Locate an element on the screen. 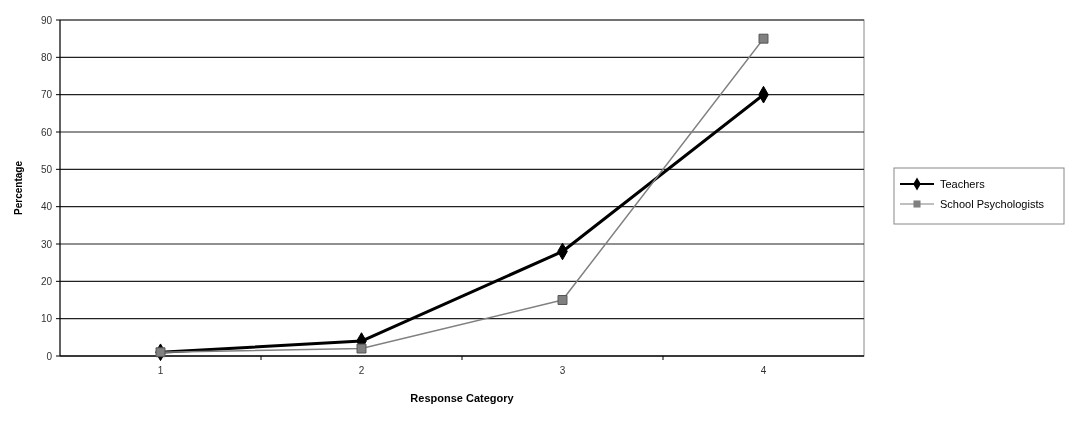 The image size is (1086, 426). legend-label: Teachers is located at coordinates (963, 183).